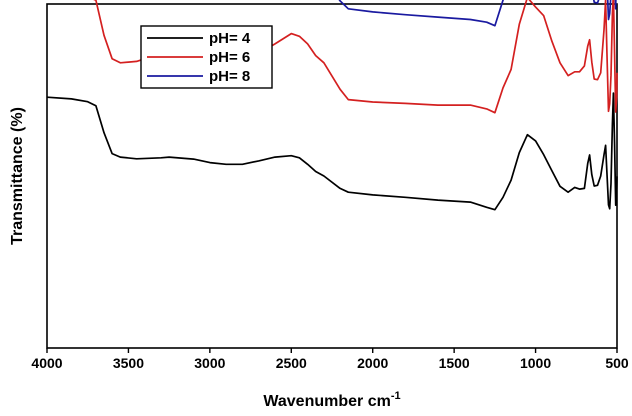 This screenshot has width=632, height=416. I want to click on x-tick-label: 2500, so click(291, 363).